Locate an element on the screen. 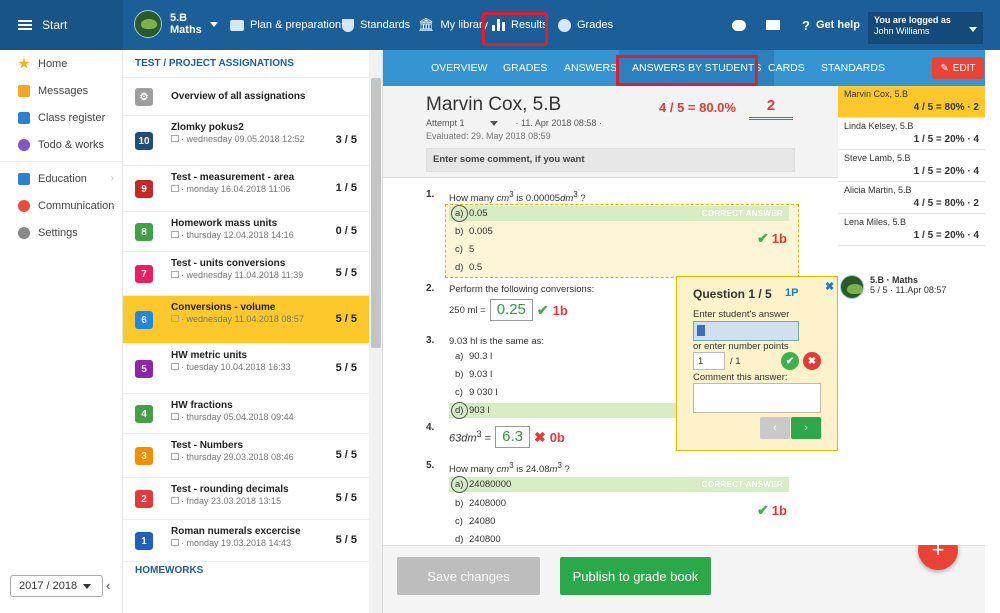 The width and height of the screenshot is (1000, 613). answer-comment-input is located at coordinates (757, 398).